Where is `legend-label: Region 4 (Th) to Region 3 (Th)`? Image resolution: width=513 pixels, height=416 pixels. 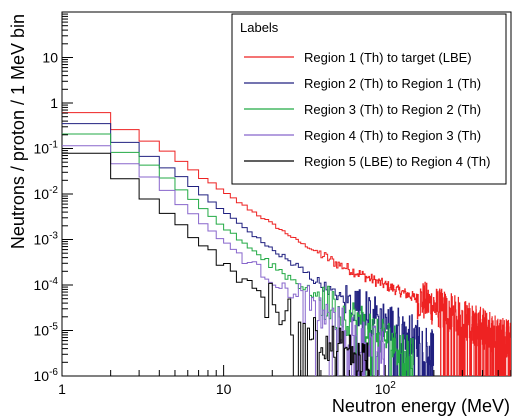 legend-label: Region 4 (Th) to Region 3 (Th) is located at coordinates (392, 135).